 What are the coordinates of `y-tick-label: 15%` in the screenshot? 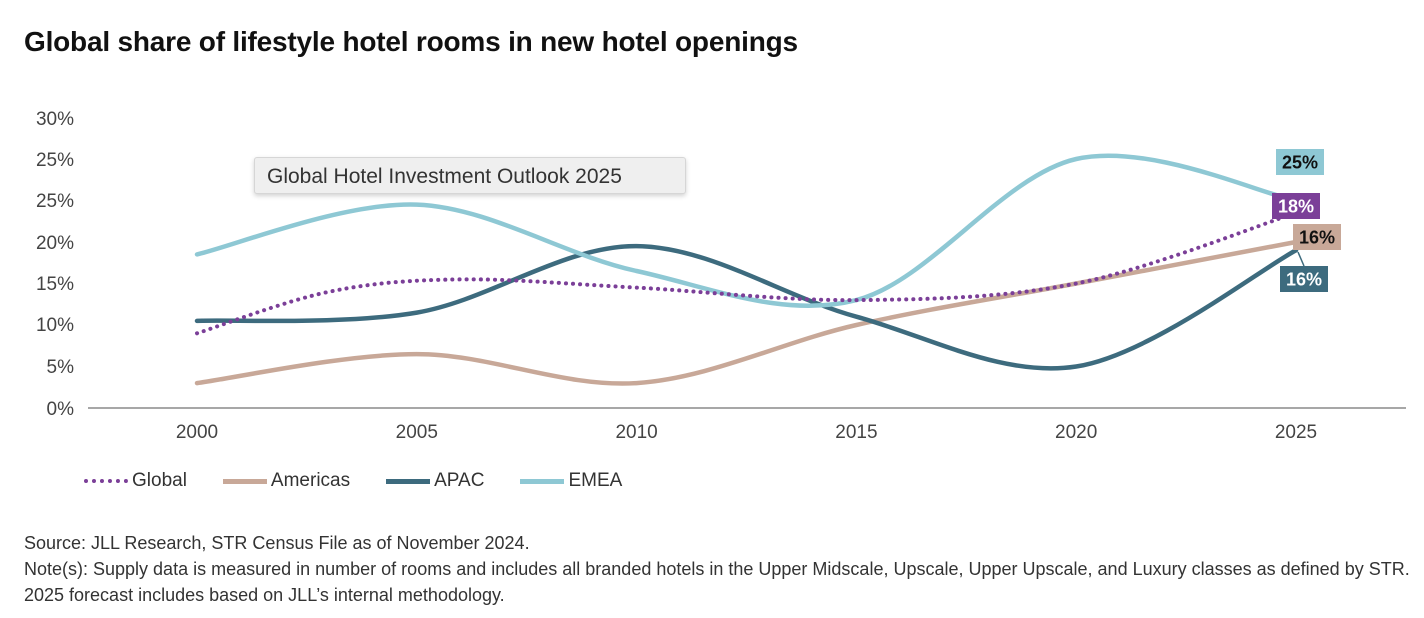 It's located at (55, 284).